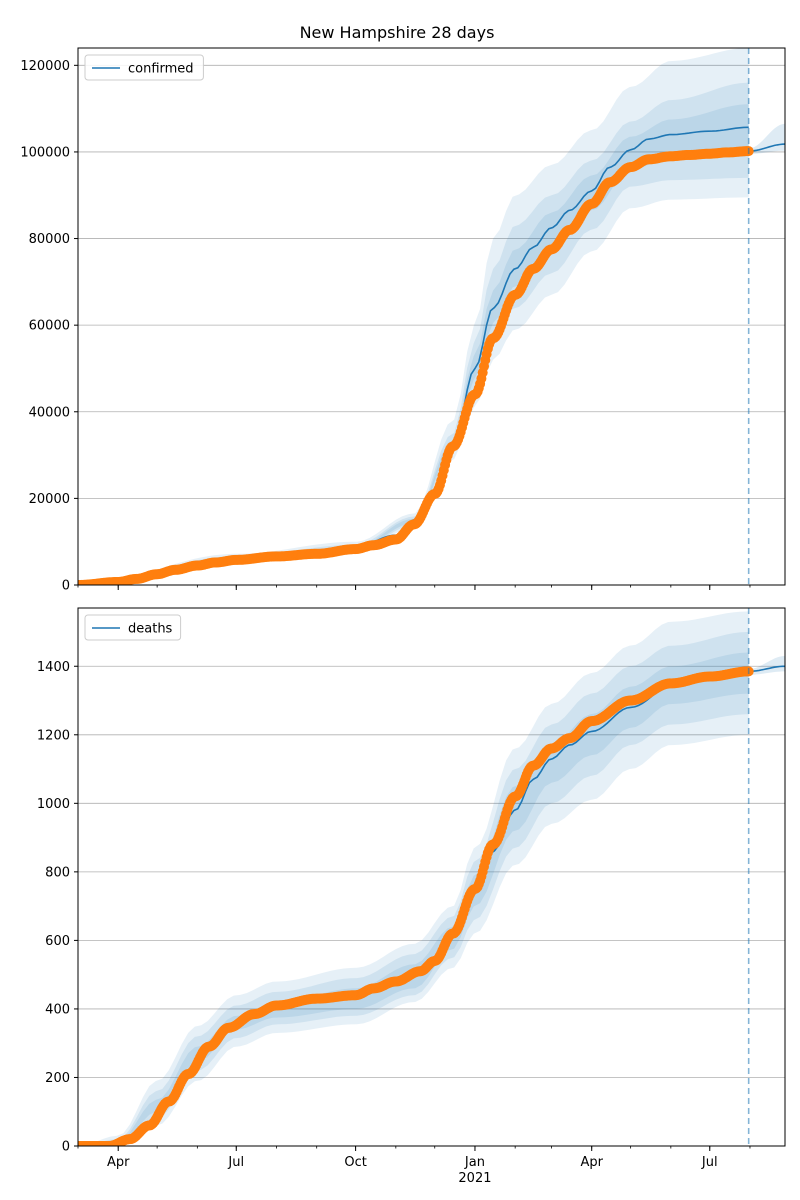 This screenshot has width=800, height=1200. Describe the element at coordinates (49, 499) in the screenshot. I see `y-tick-label: 20000` at that location.